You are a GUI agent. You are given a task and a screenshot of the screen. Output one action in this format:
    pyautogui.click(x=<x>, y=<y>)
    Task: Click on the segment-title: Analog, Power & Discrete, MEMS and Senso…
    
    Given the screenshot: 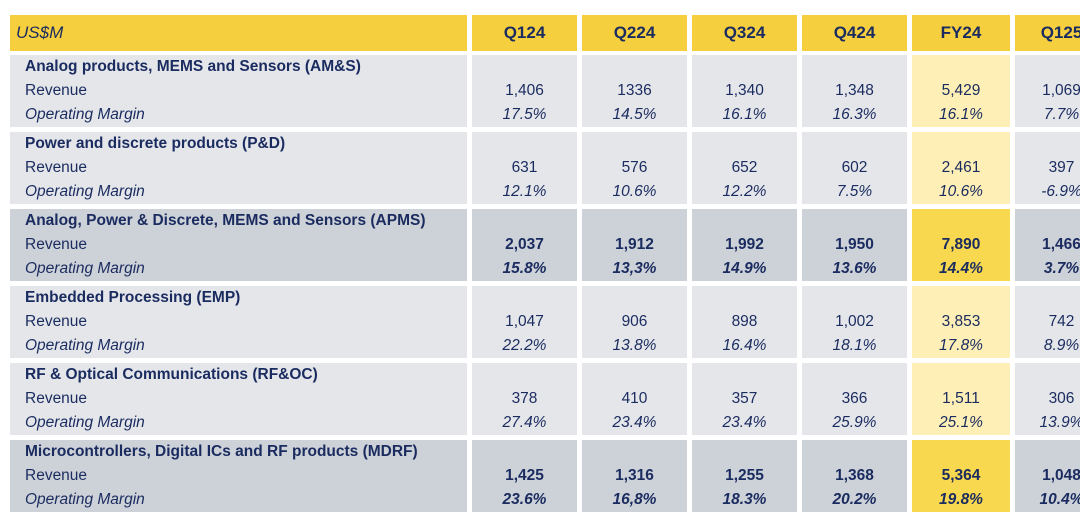 What is the action you would take?
    pyautogui.click(x=225, y=220)
    